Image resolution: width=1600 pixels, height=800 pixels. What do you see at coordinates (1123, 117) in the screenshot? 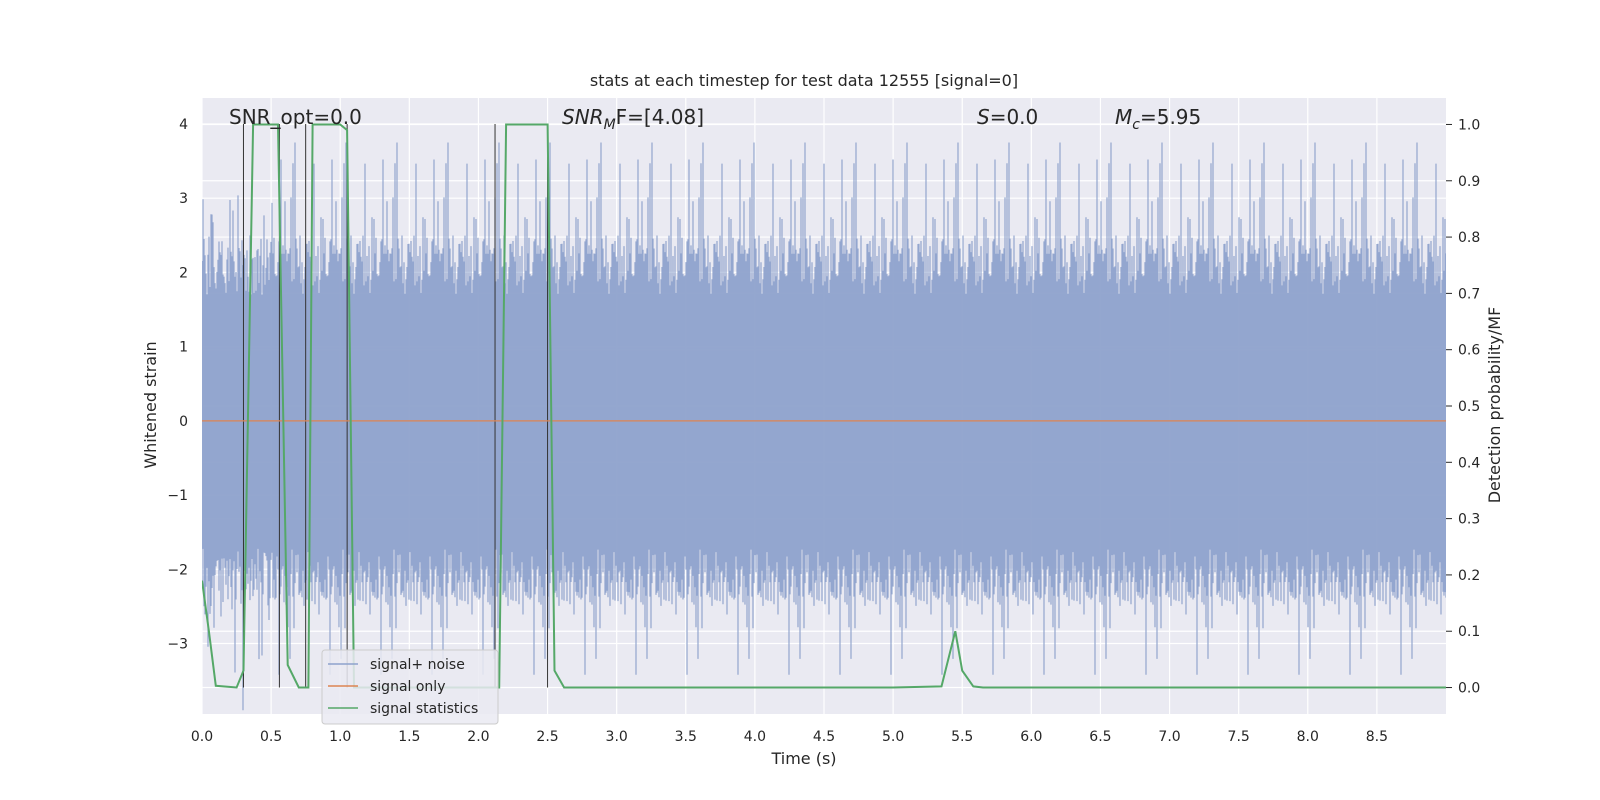
I see `annotation-mc-main: M` at bounding box center [1123, 117].